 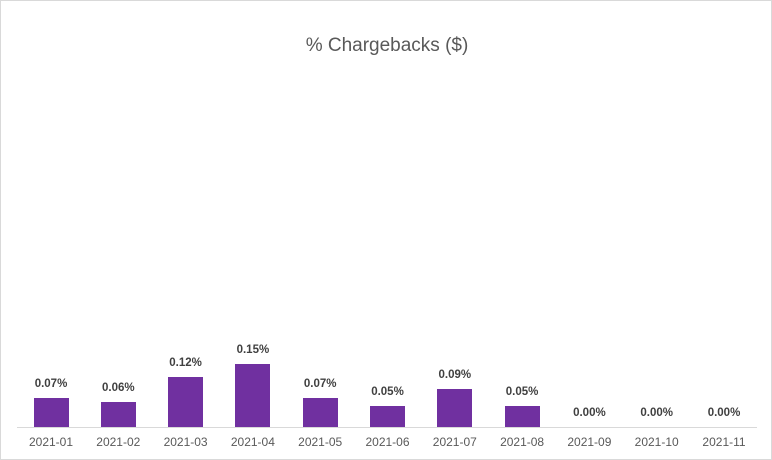 What do you see at coordinates (656, 442) in the screenshot?
I see `x-tick-label: 2021-10` at bounding box center [656, 442].